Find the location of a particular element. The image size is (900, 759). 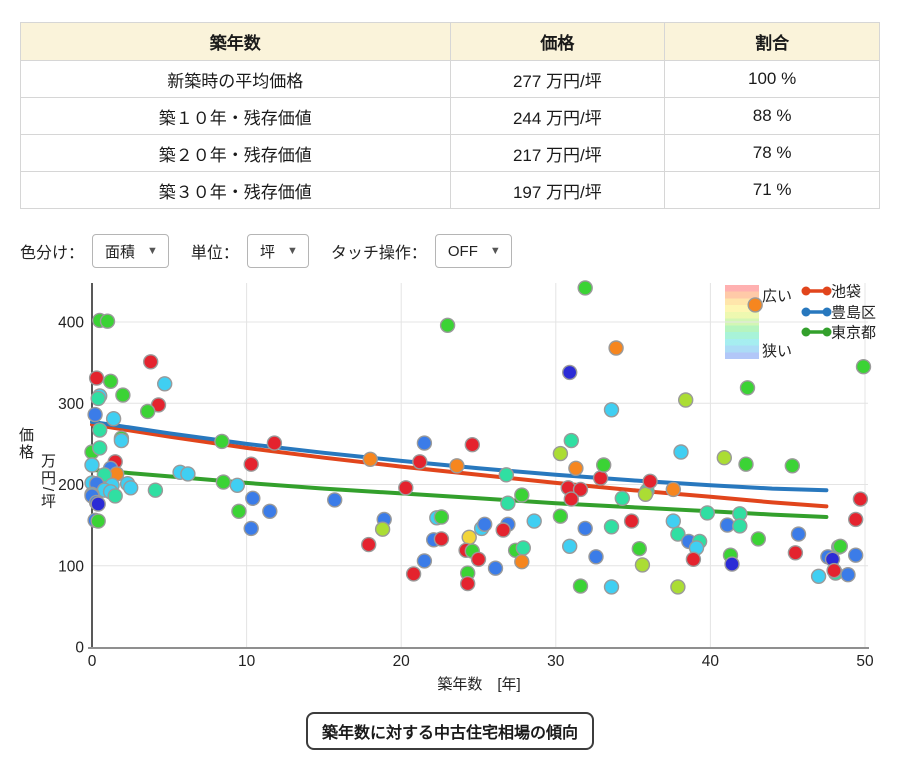

trend-line-東京都 is located at coordinates (459, 493).